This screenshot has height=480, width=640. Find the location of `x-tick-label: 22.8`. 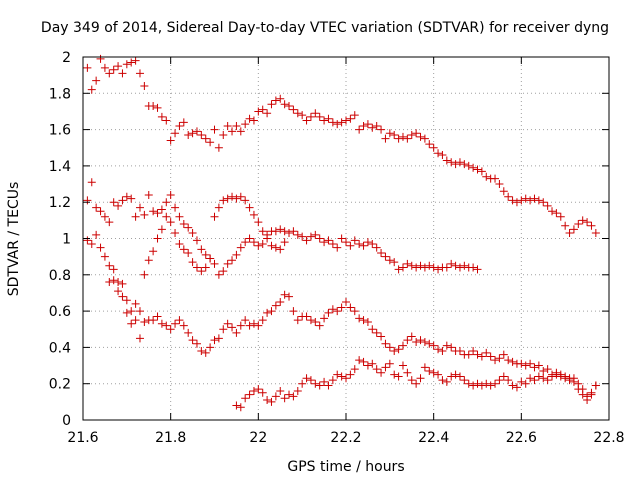

x-tick-label: 22.8 is located at coordinates (608, 438).